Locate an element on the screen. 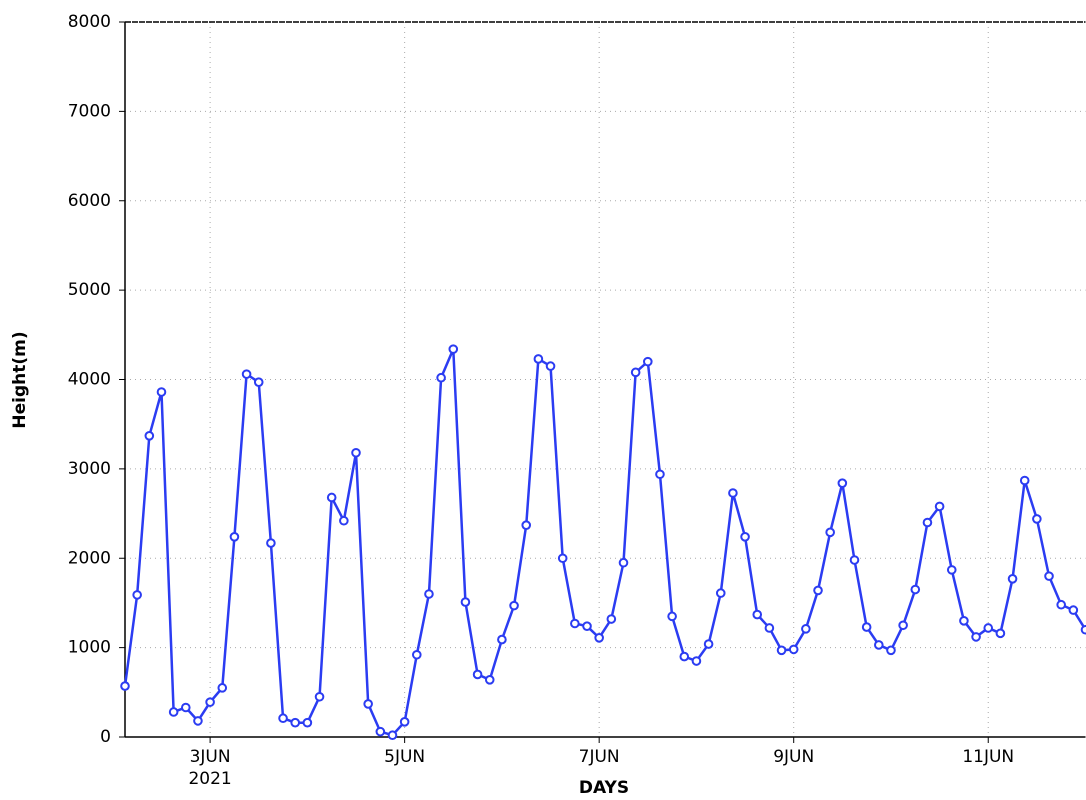 Image resolution: width=1086 pixels, height=800 pixels. x-tick-label: 5JUN is located at coordinates (404, 757).